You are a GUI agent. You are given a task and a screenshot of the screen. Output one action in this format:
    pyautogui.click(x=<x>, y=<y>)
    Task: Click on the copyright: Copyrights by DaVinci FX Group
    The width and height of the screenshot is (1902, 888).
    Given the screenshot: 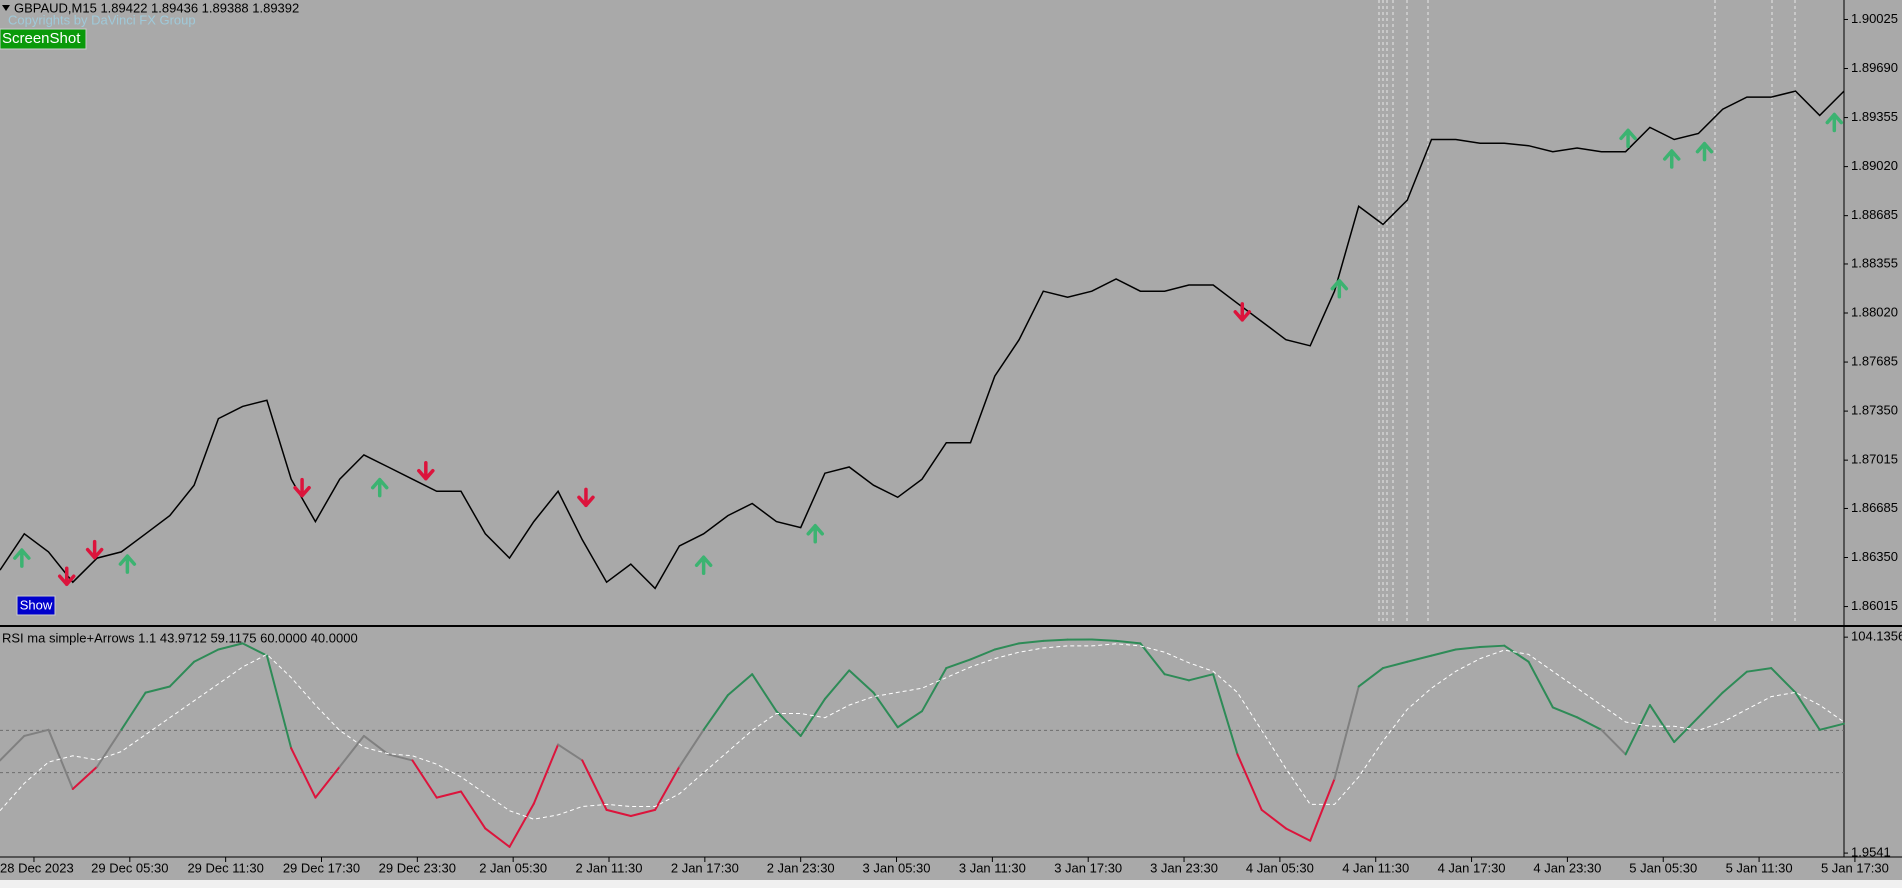 What is the action you would take?
    pyautogui.click(x=102, y=19)
    